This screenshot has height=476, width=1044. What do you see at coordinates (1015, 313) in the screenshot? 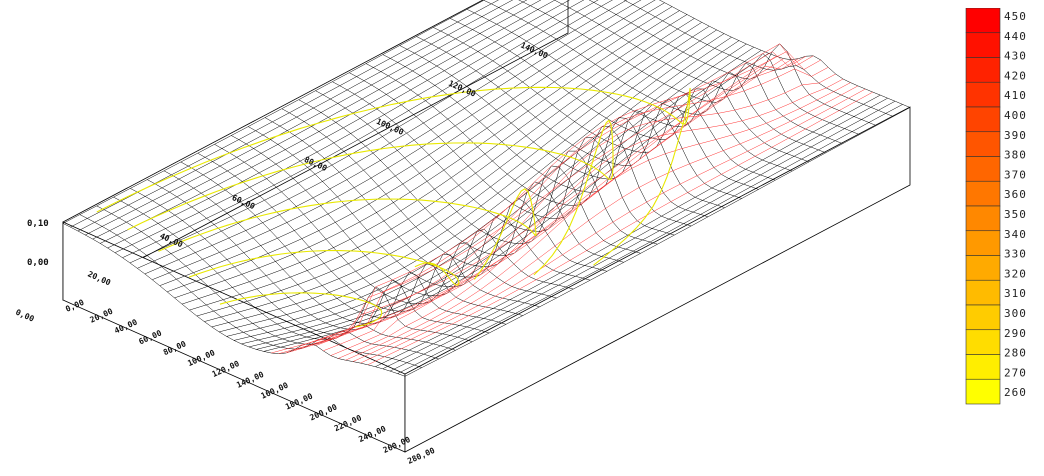
I see `legend-label: 300` at bounding box center [1015, 313].